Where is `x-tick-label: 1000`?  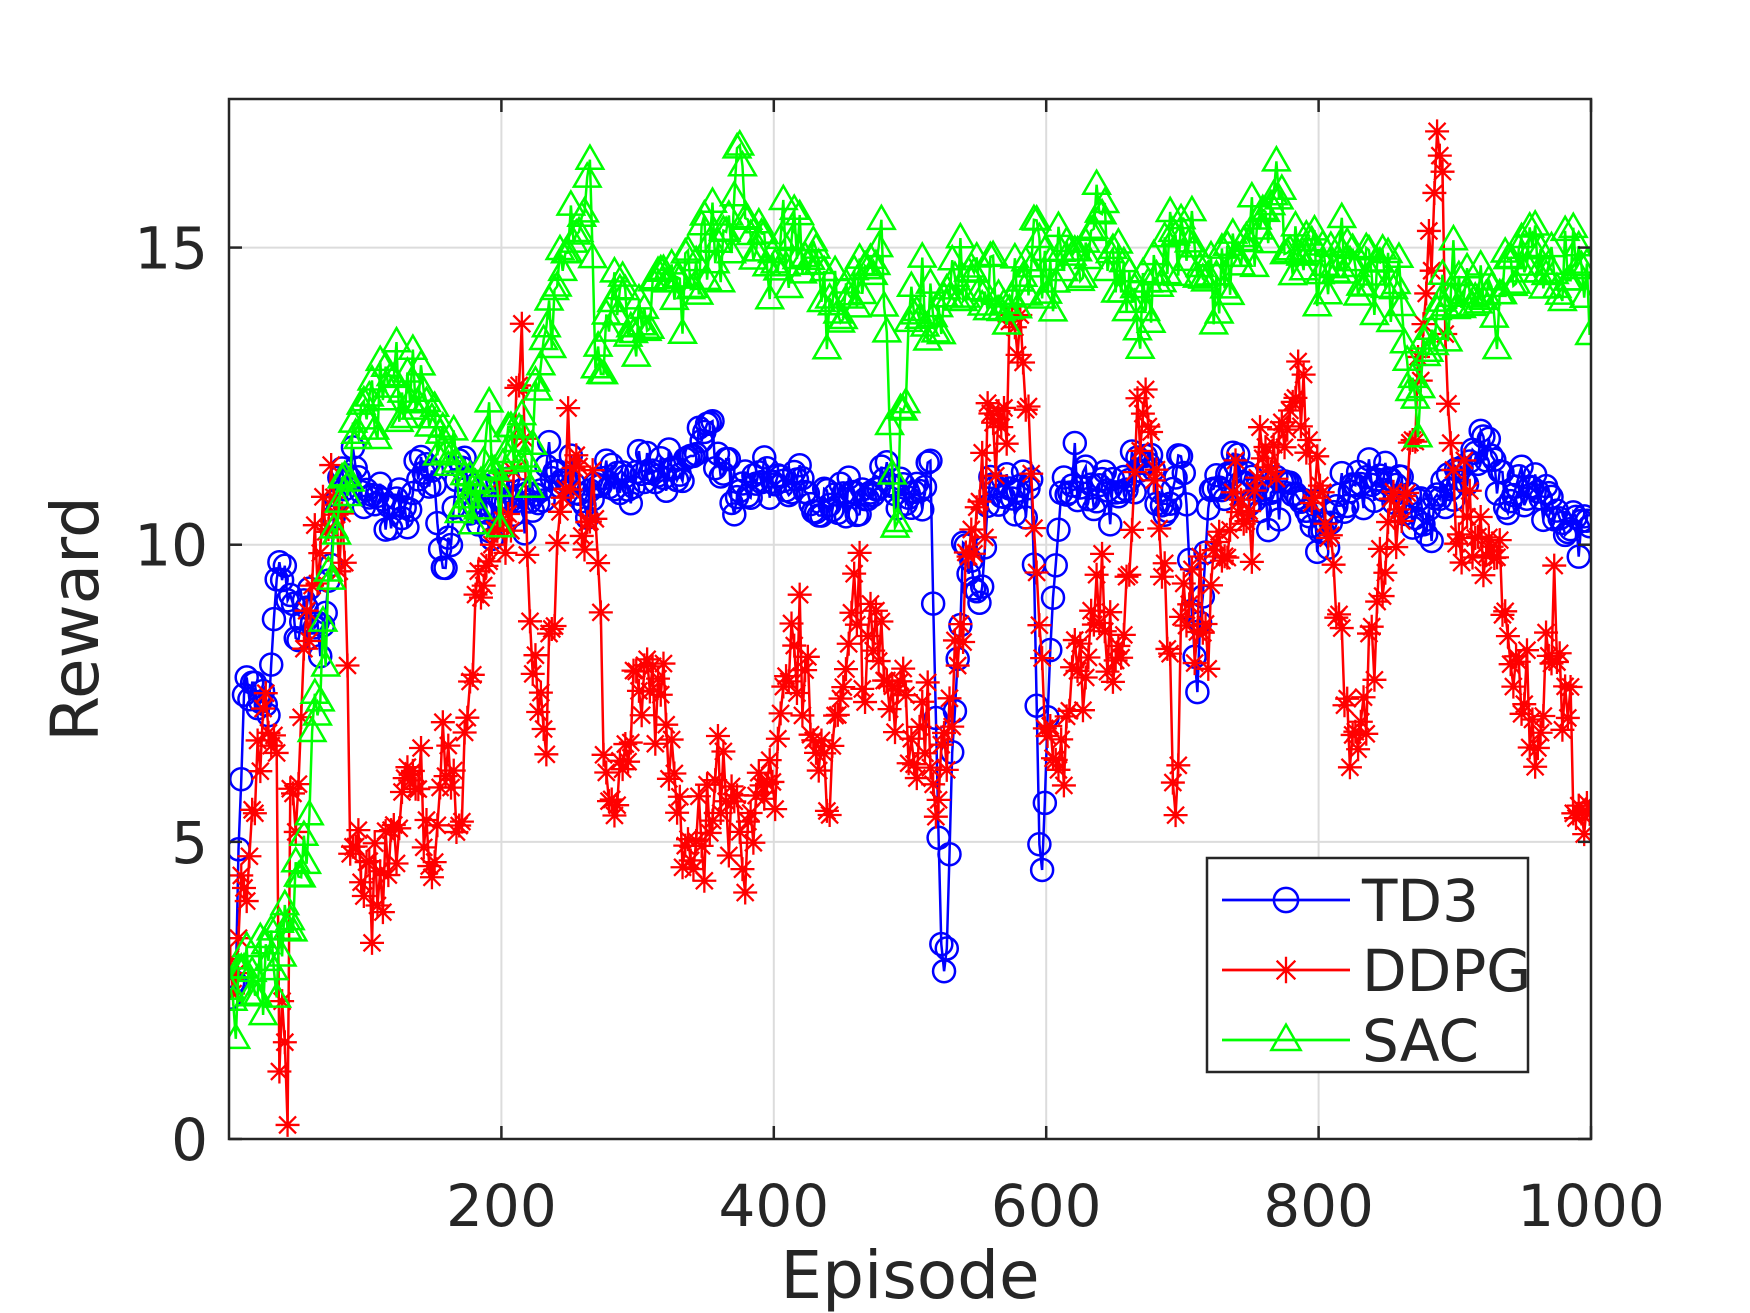
x-tick-label: 1000 is located at coordinates (1591, 1206).